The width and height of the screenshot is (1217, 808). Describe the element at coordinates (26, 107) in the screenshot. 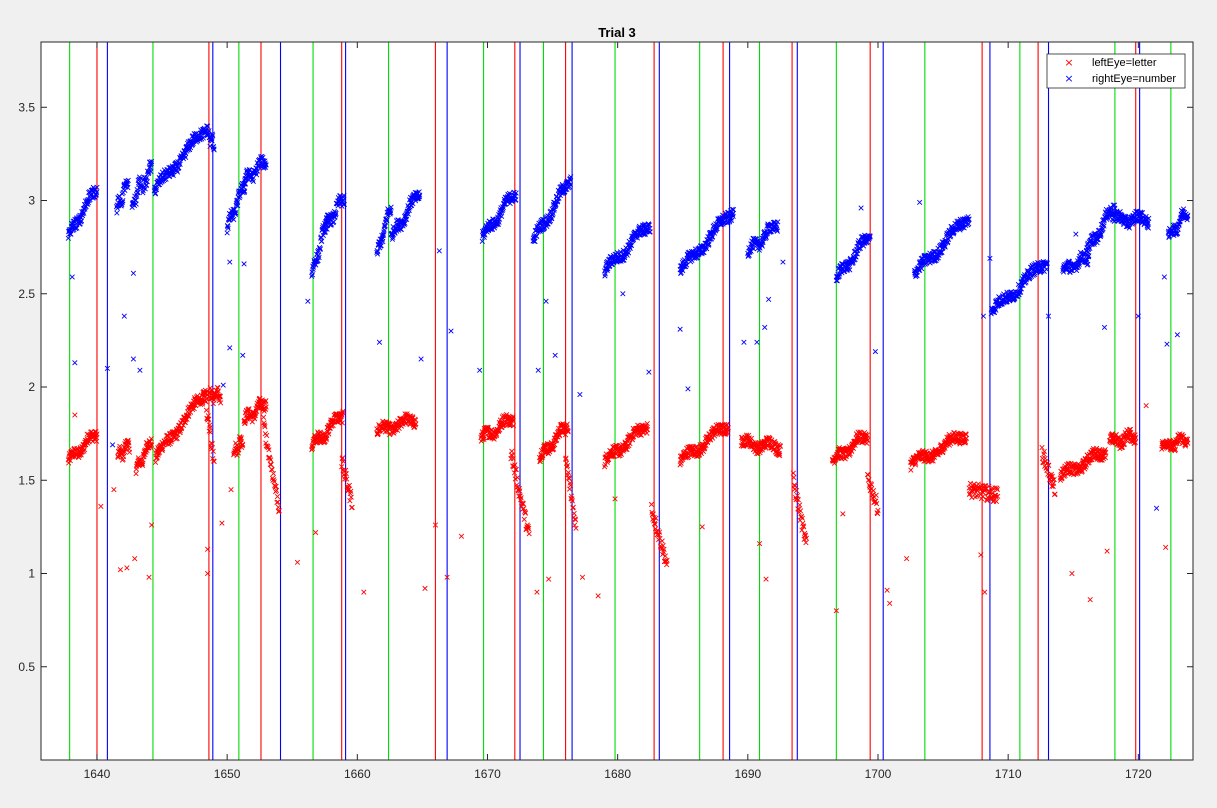

I see `y-tick-label: 3.5` at that location.